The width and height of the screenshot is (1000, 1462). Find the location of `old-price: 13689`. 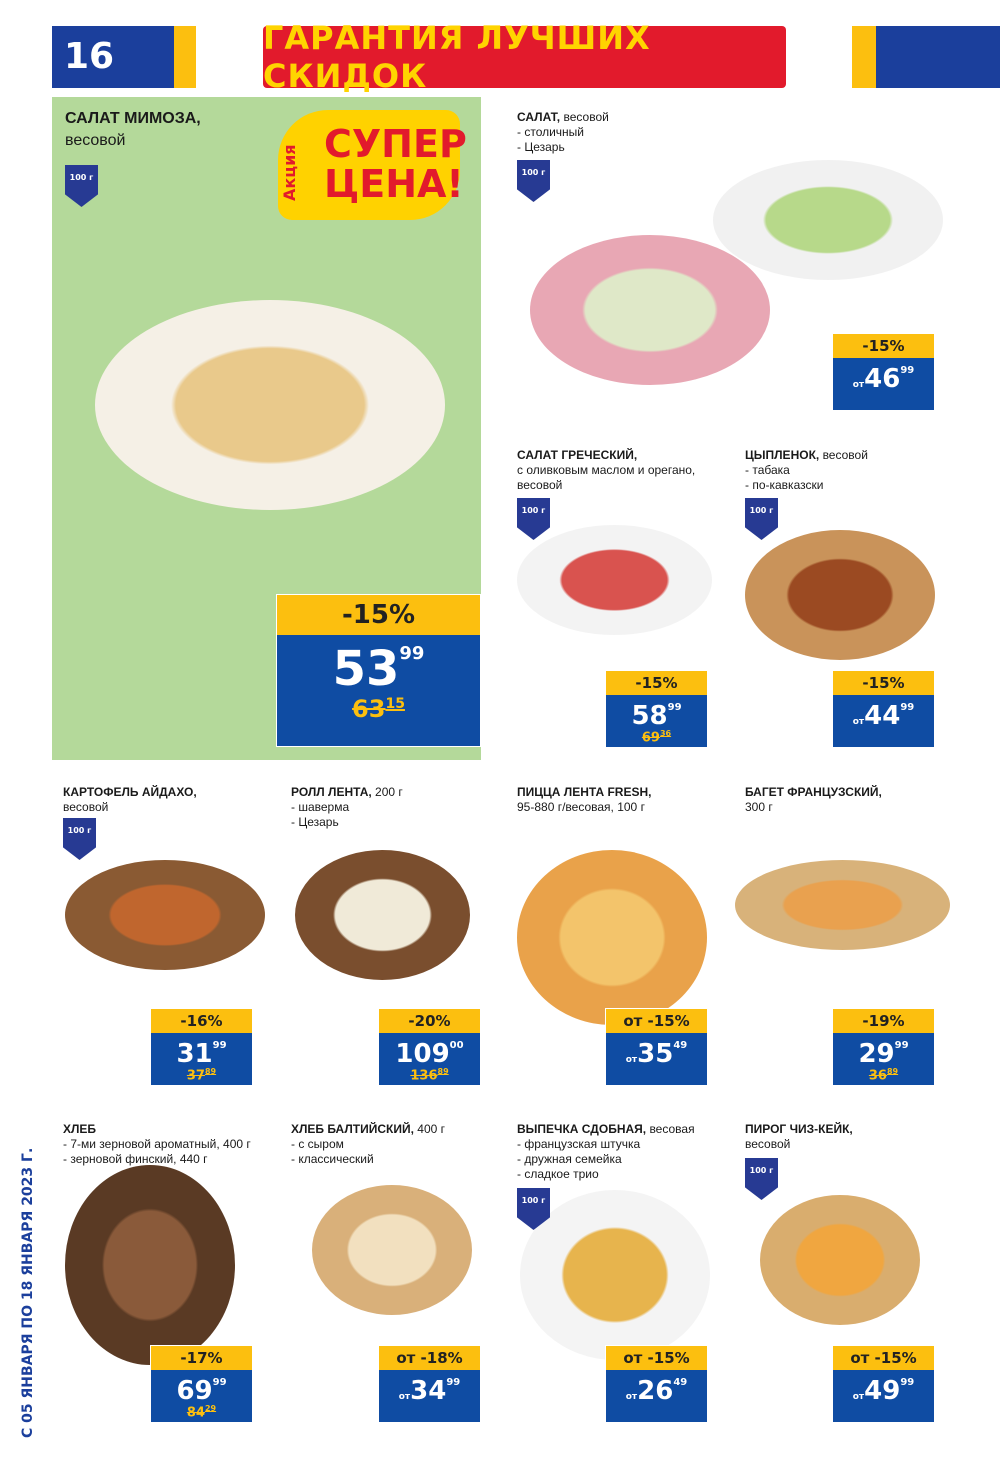

old-price: 13689 is located at coordinates (429, 1075).